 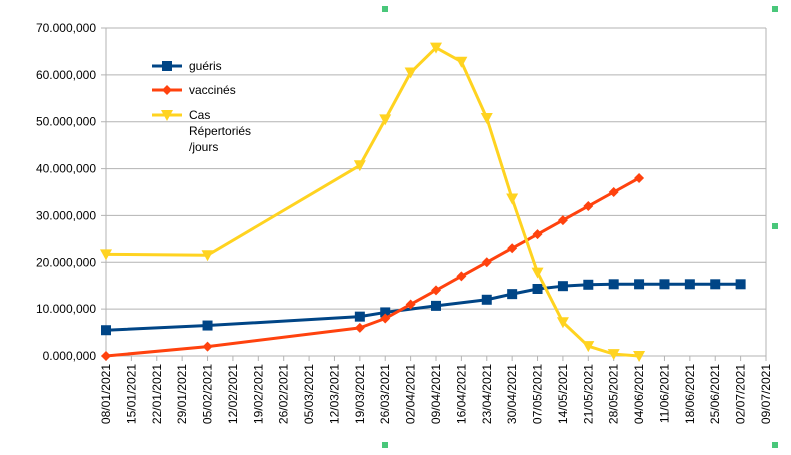 What do you see at coordinates (385, 394) in the screenshot?
I see `x-tick-label: 26/03/2021` at bounding box center [385, 394].